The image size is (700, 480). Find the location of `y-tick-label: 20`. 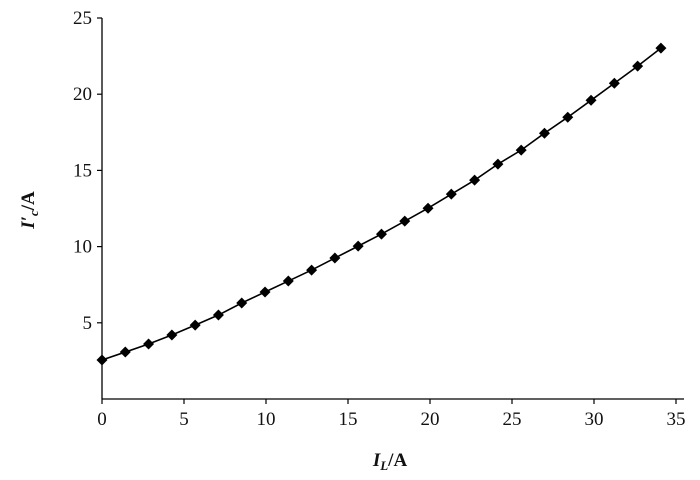

y-tick-label: 20 is located at coordinates (82, 94).